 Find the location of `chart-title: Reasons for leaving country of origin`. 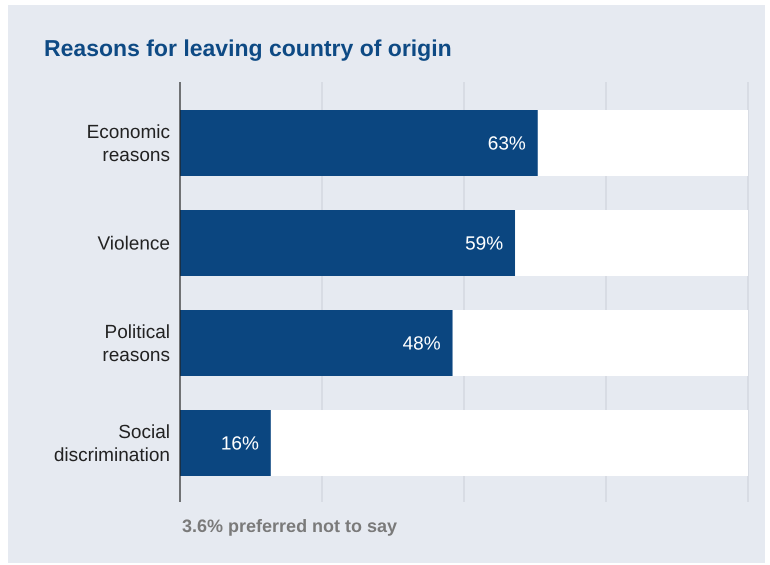

chart-title: Reasons for leaving country of origin is located at coordinates (248, 48).